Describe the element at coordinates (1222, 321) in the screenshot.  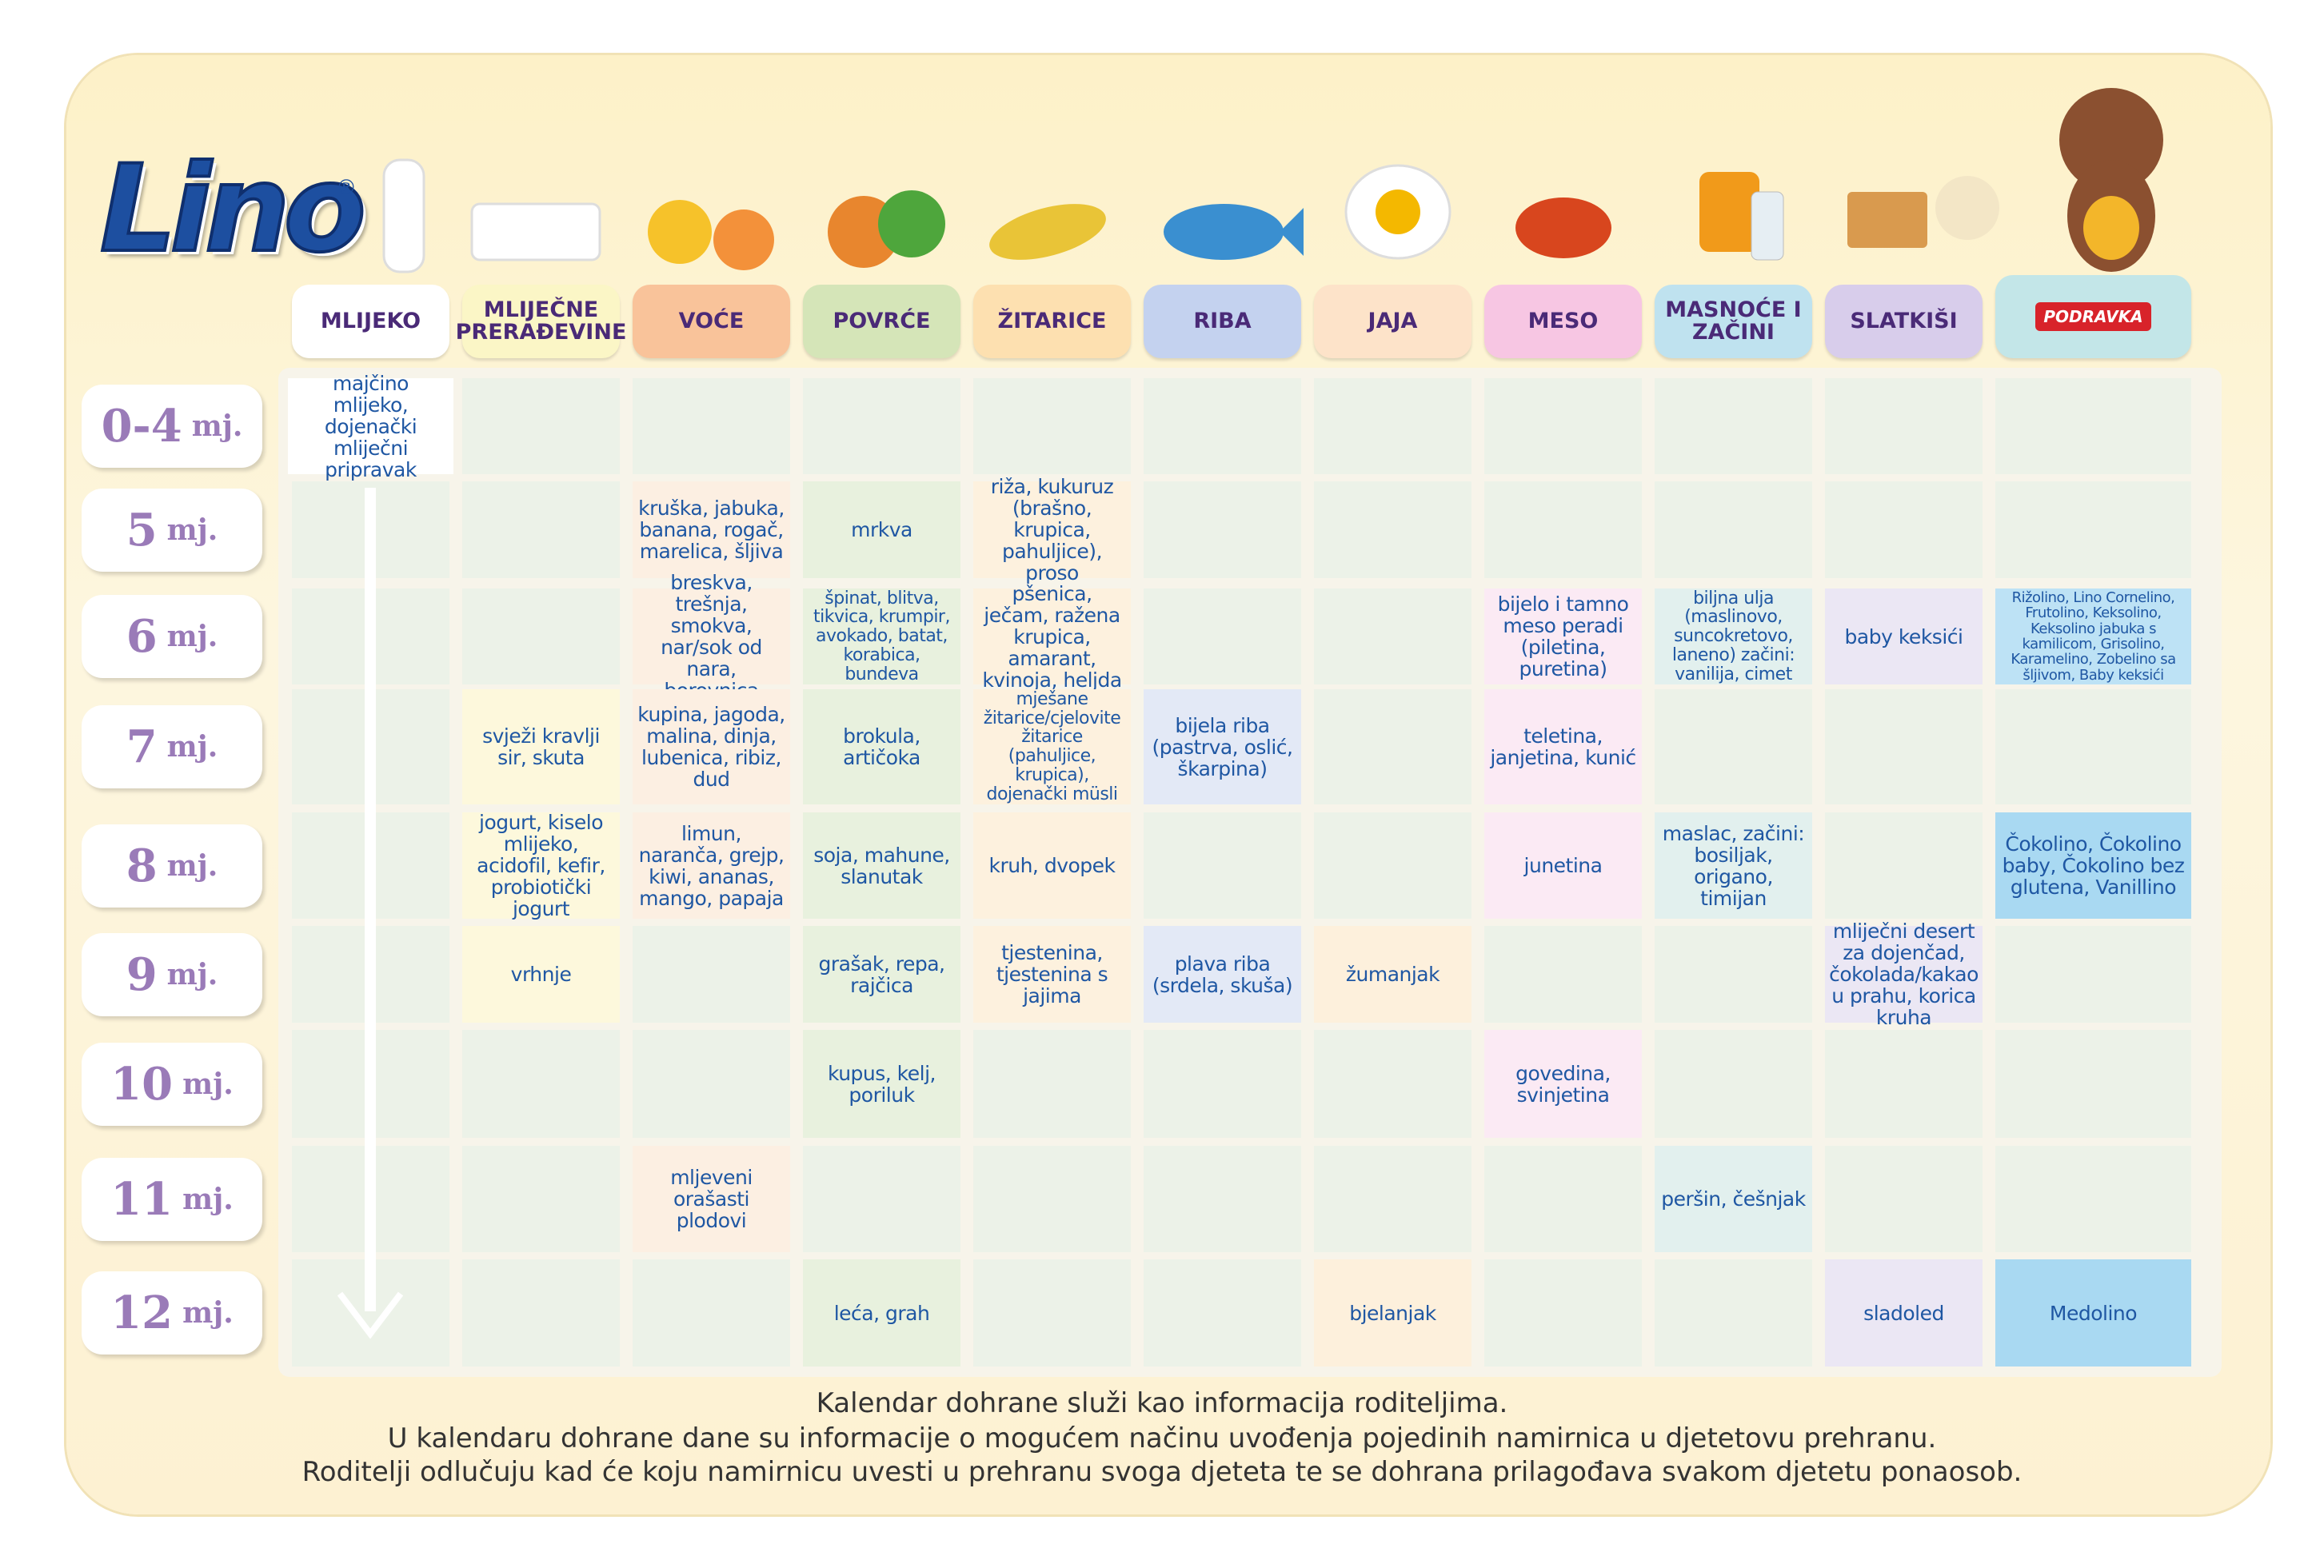
I see `column-header: RIBA` at that location.